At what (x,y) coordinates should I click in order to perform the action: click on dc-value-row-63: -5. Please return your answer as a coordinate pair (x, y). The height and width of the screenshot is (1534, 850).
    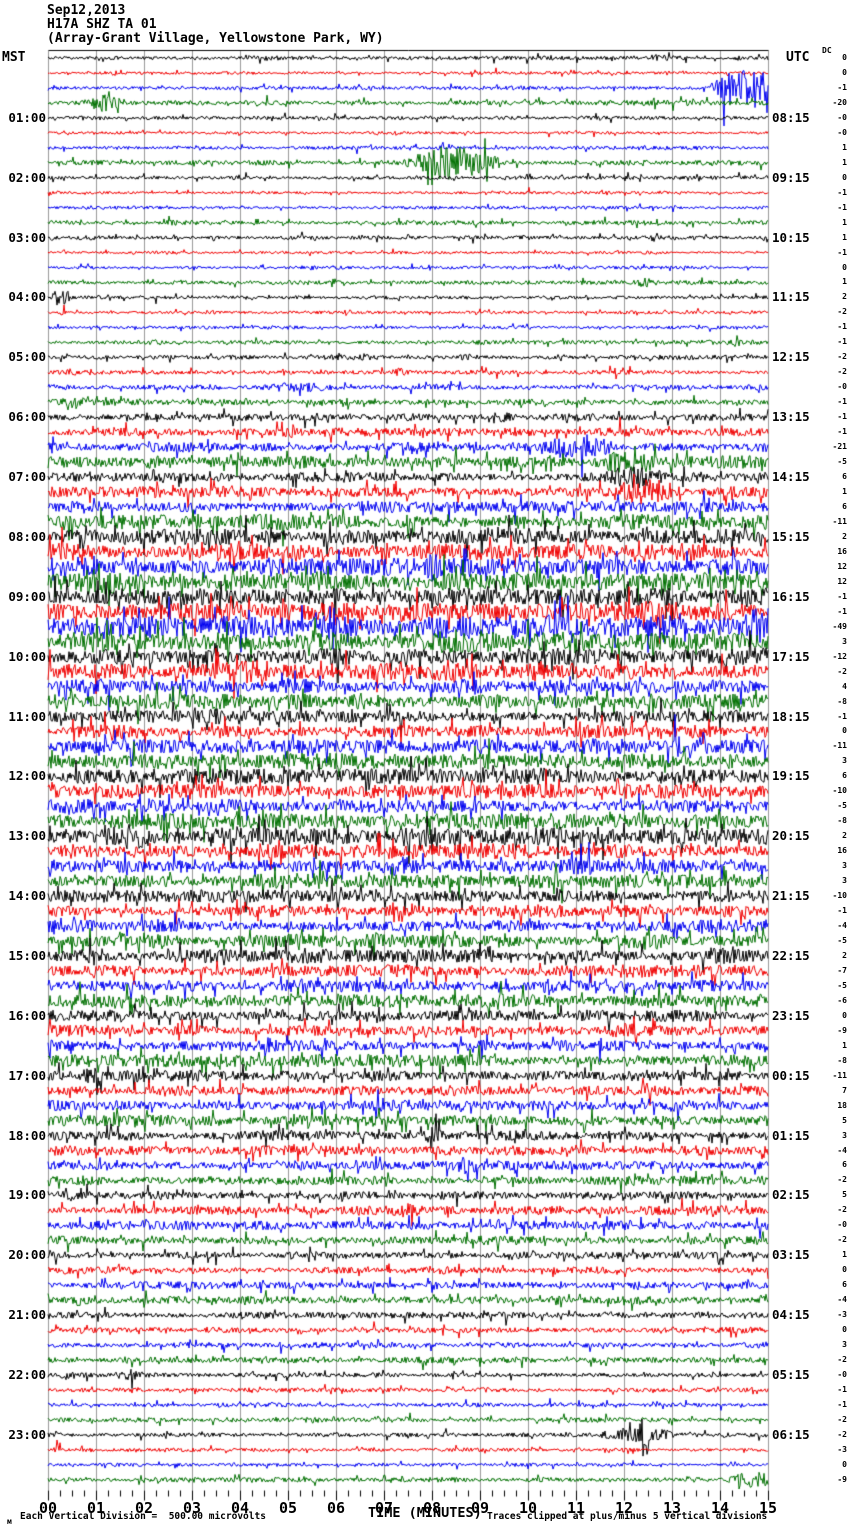
    Looking at the image, I should click on (842, 985).